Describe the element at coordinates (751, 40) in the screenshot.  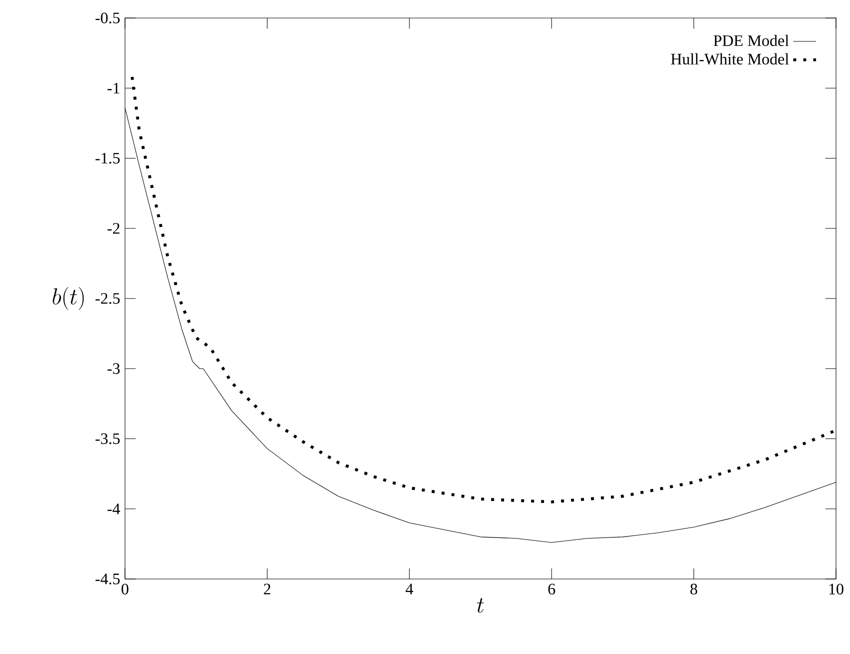
I see `legend-label: PDE Model` at that location.